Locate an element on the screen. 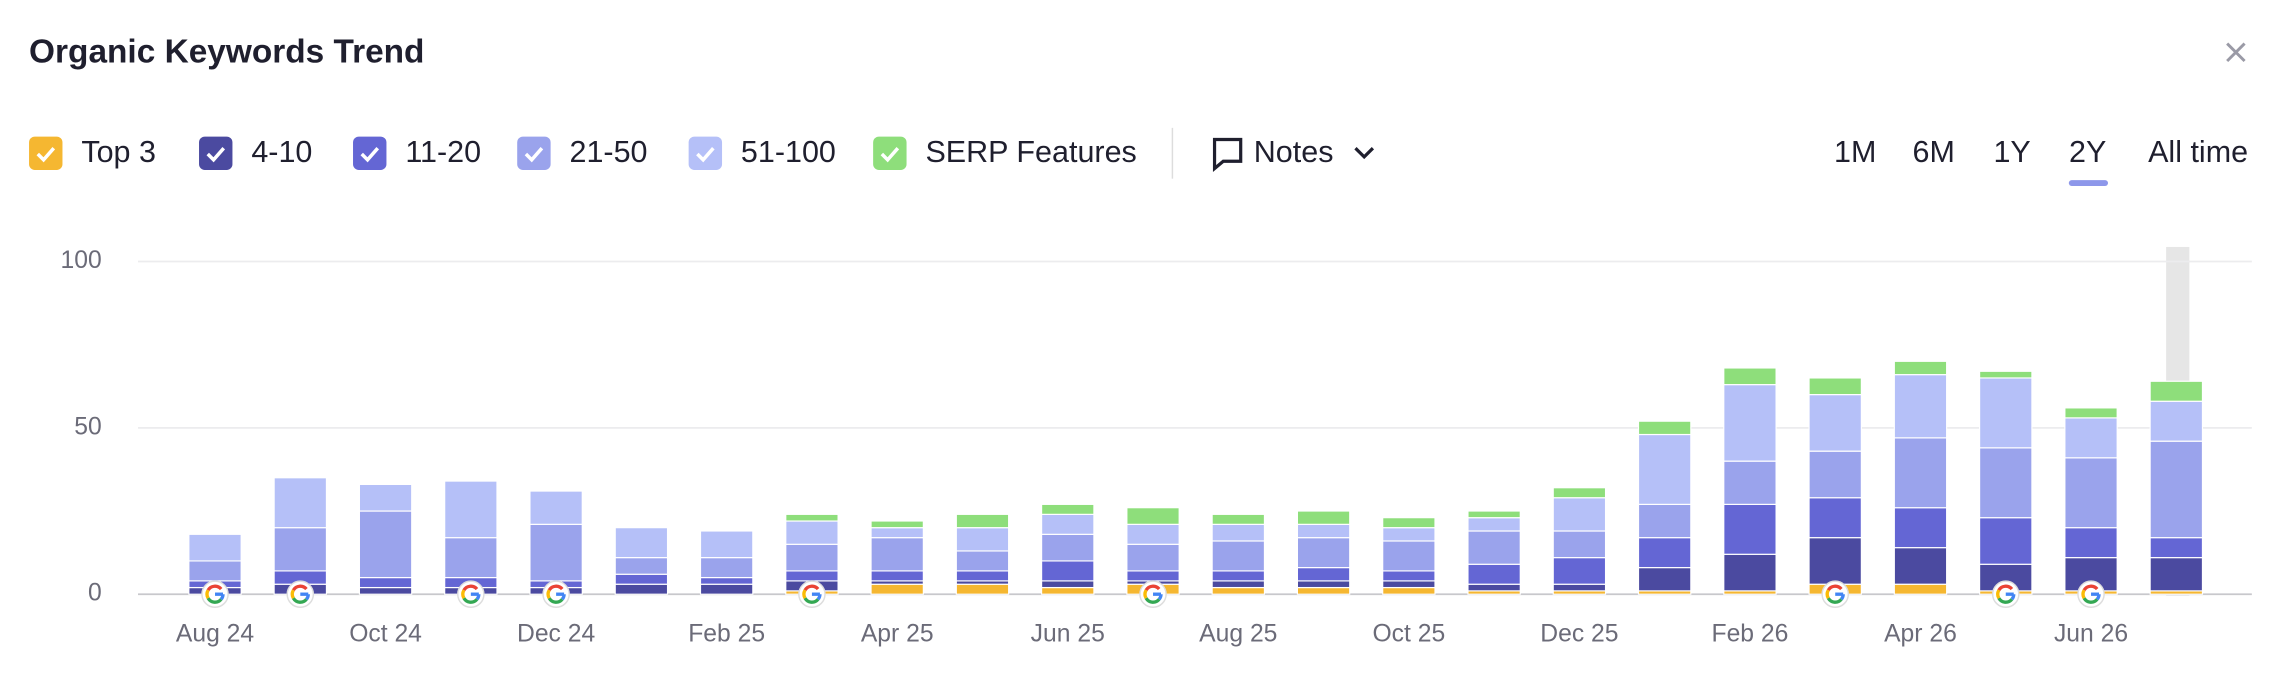 This screenshot has width=2278, height=676. panel-title: Organic Keywords Trend is located at coordinates (226, 52).